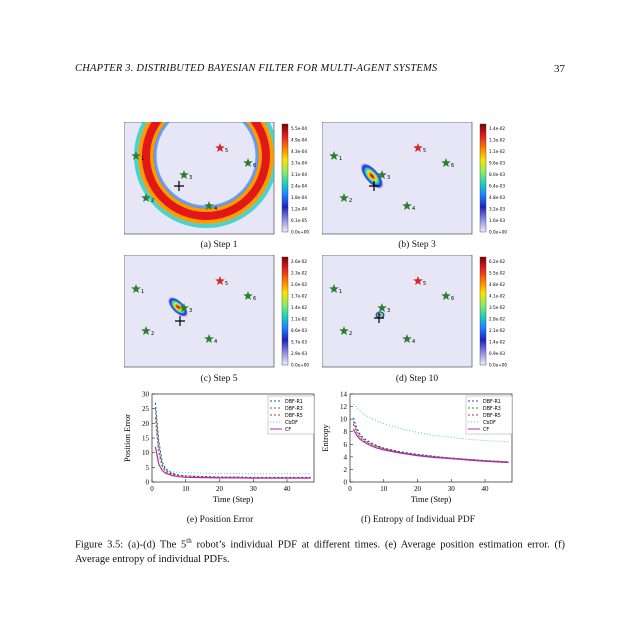 This screenshot has width=640, height=640. I want to click on colorbar-tick-label: 1.8e-04, so click(299, 197).